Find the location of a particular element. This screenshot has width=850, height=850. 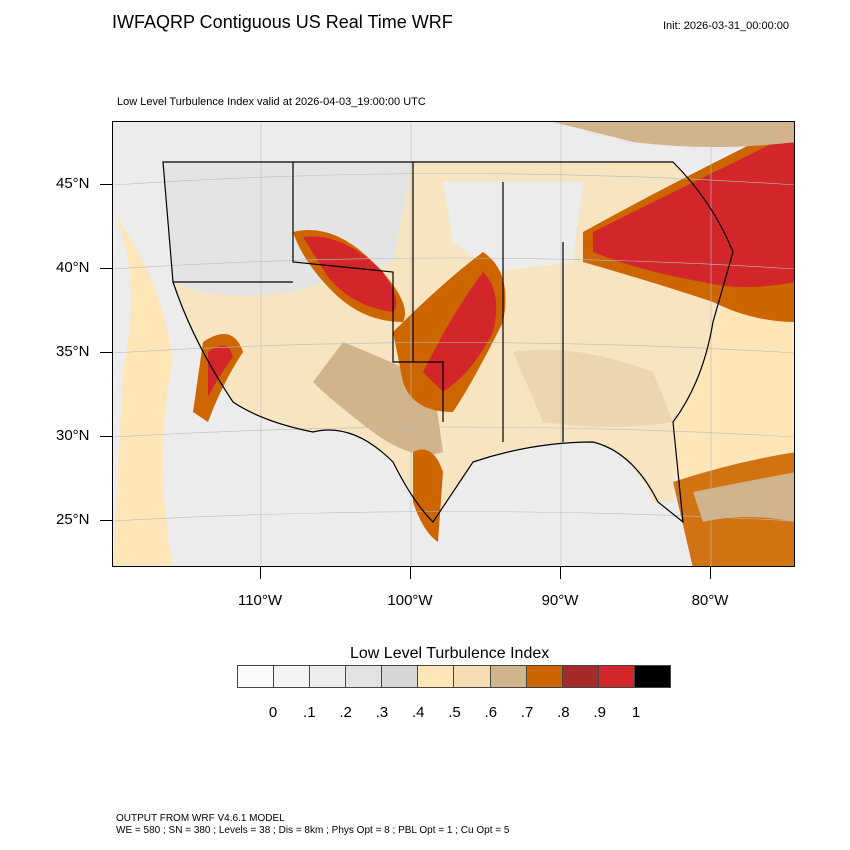

colorbar-label: .2 is located at coordinates (345, 712).